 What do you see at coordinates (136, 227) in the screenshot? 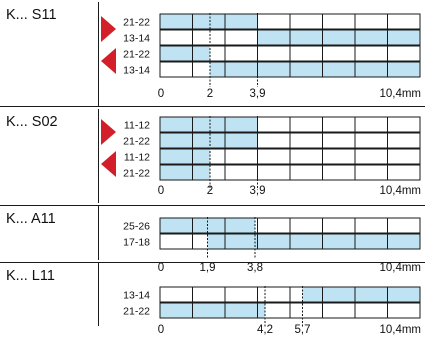
I see `contact-label: 25-26` at bounding box center [136, 227].